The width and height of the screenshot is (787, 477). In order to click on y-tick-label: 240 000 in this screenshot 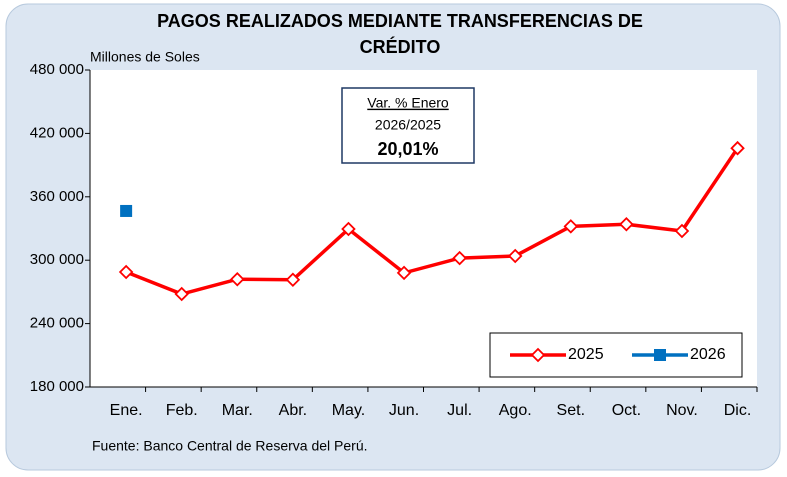, I will do `click(57, 323)`.